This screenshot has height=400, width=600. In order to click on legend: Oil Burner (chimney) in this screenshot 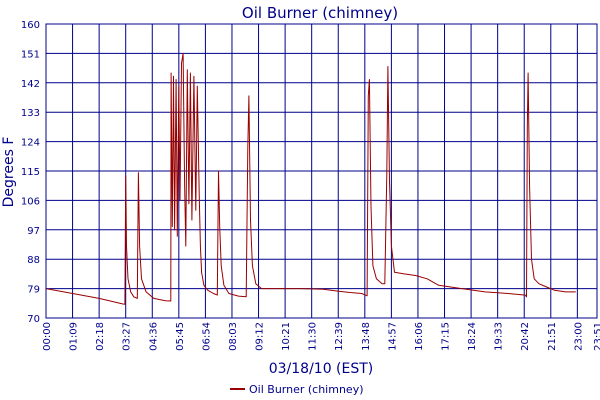, I will do `click(297, 389)`.